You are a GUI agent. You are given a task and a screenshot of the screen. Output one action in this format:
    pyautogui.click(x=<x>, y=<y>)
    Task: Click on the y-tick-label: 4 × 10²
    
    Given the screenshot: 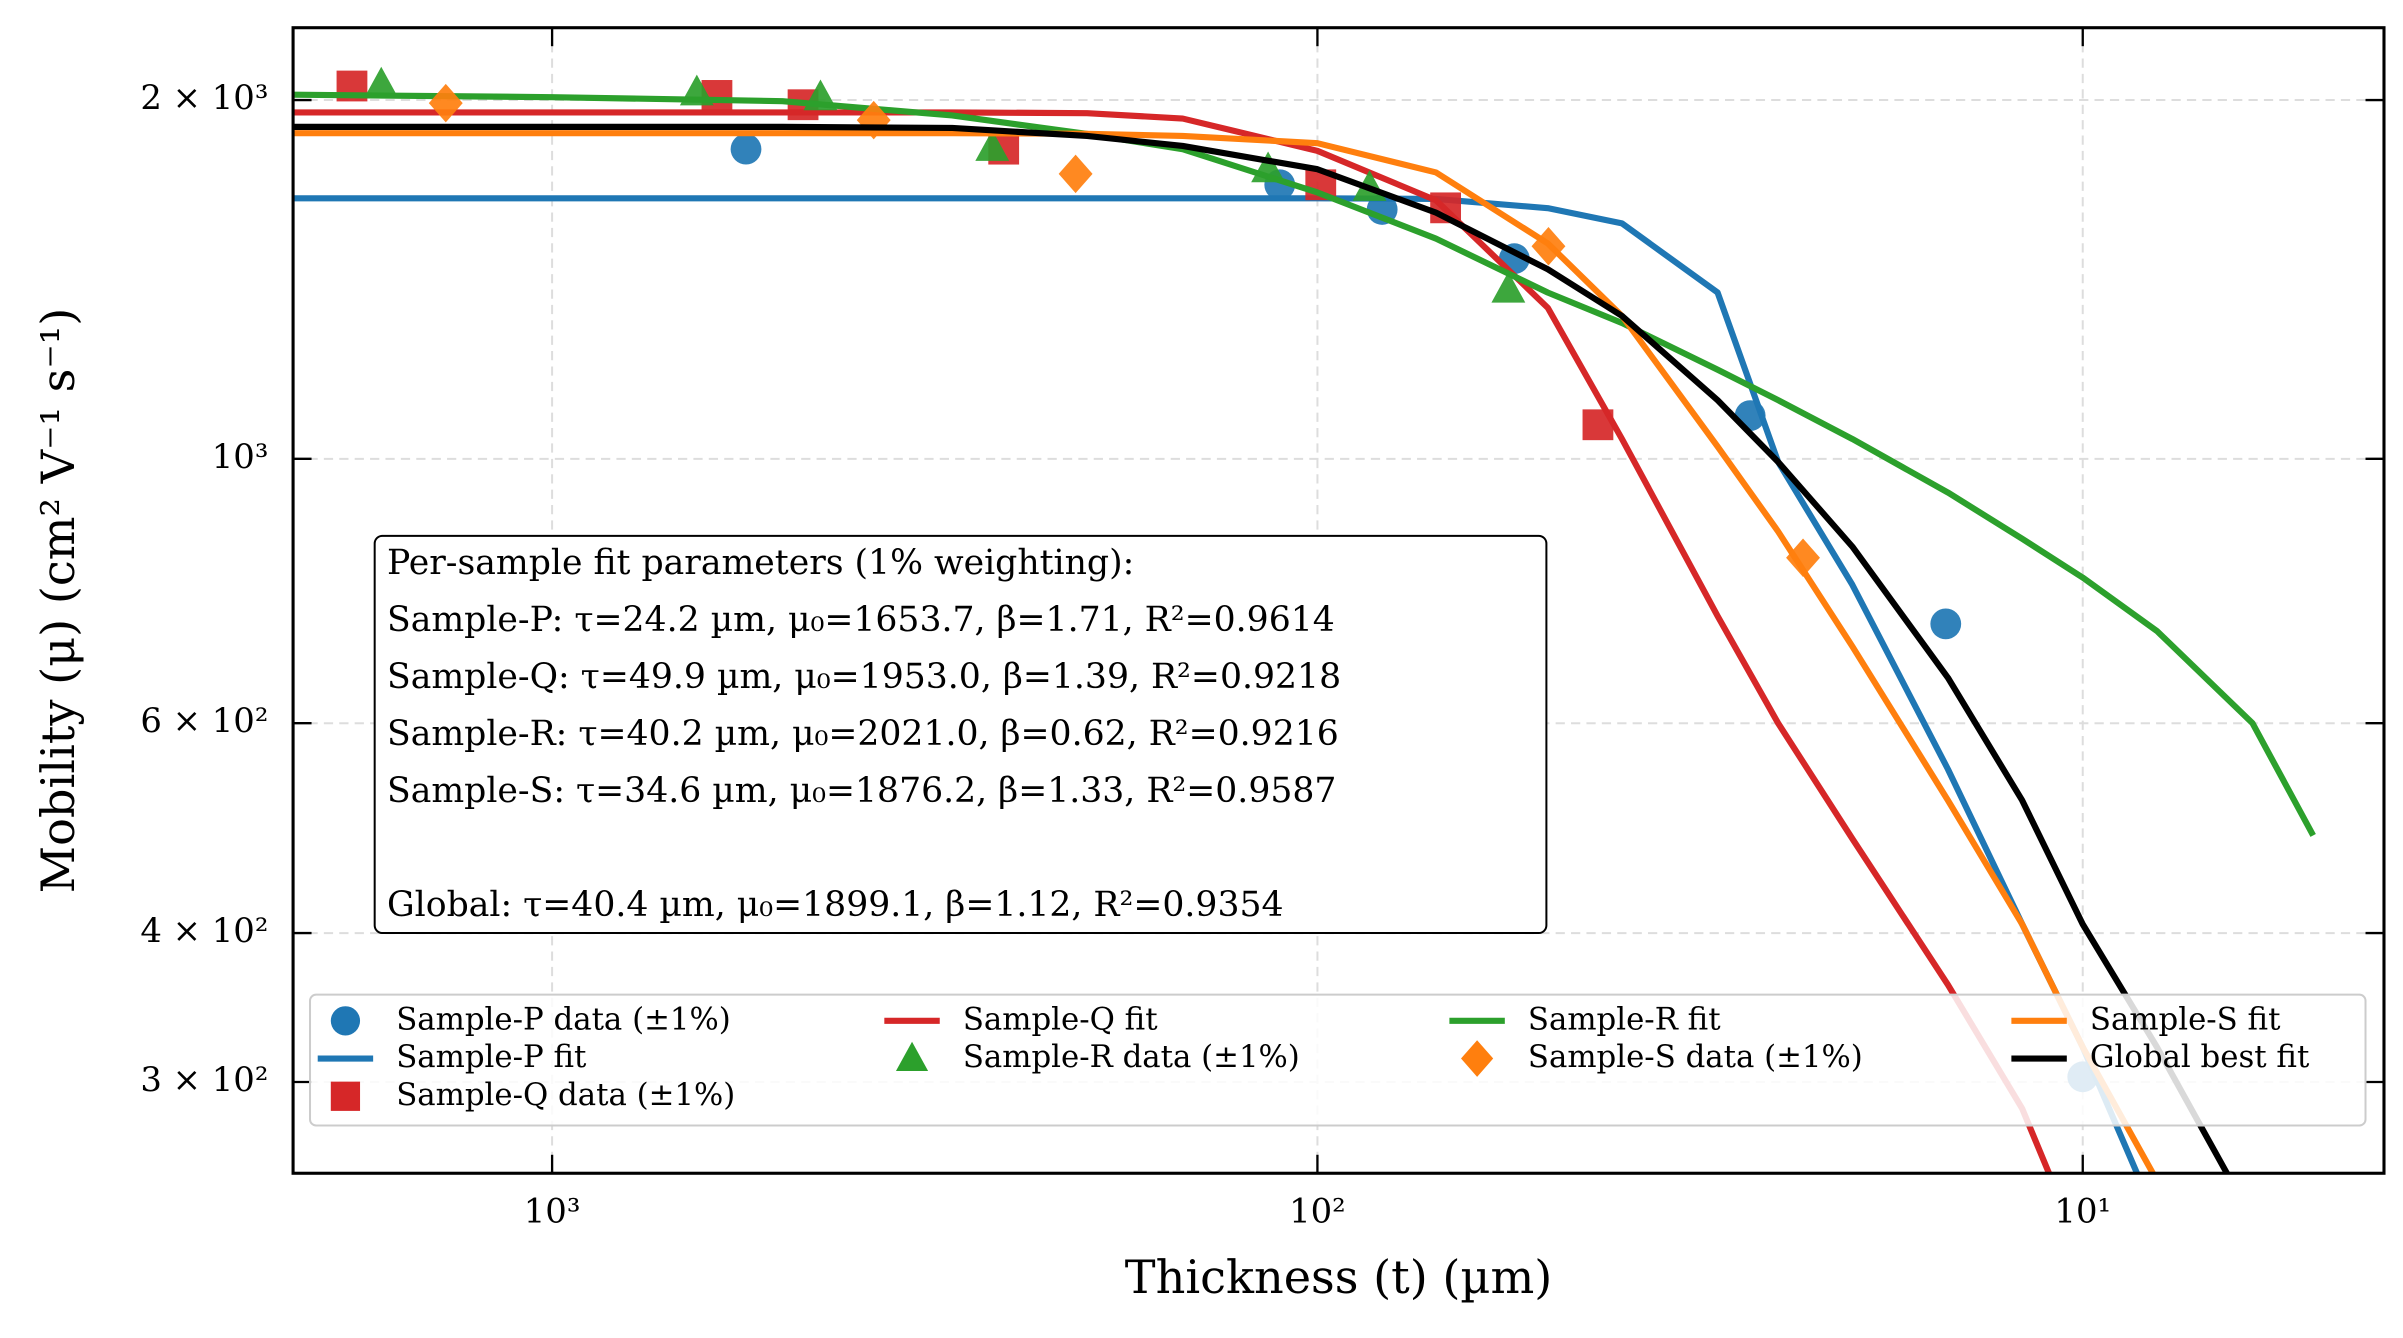 What is the action you would take?
    pyautogui.click(x=204, y=930)
    